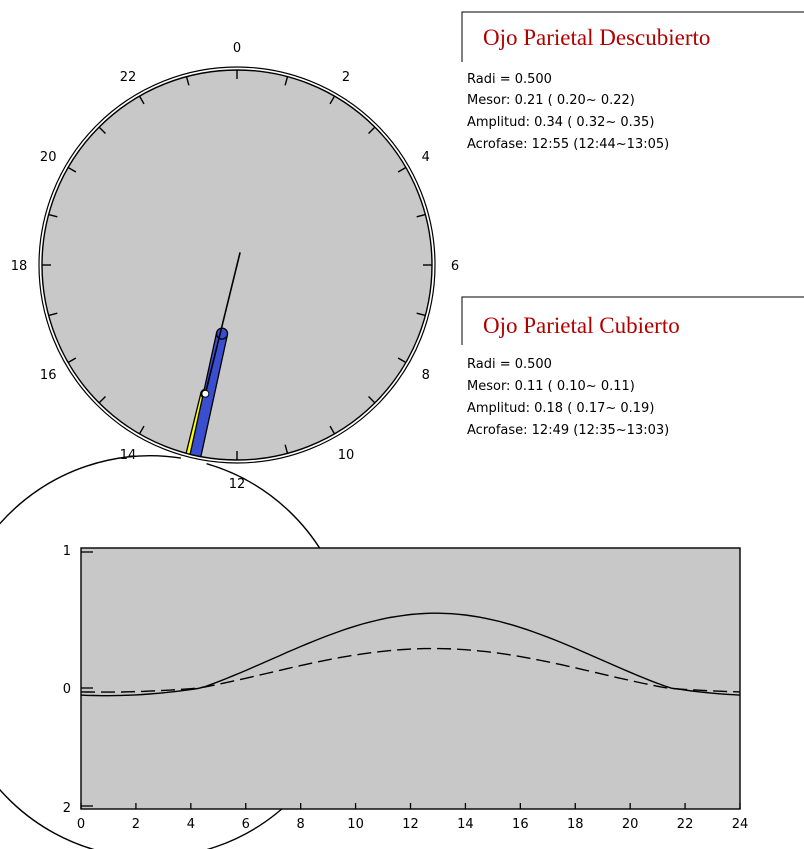  Describe the element at coordinates (581, 325) in the screenshot. I see `panel-title: Ojo Parietal Cubierto` at that location.